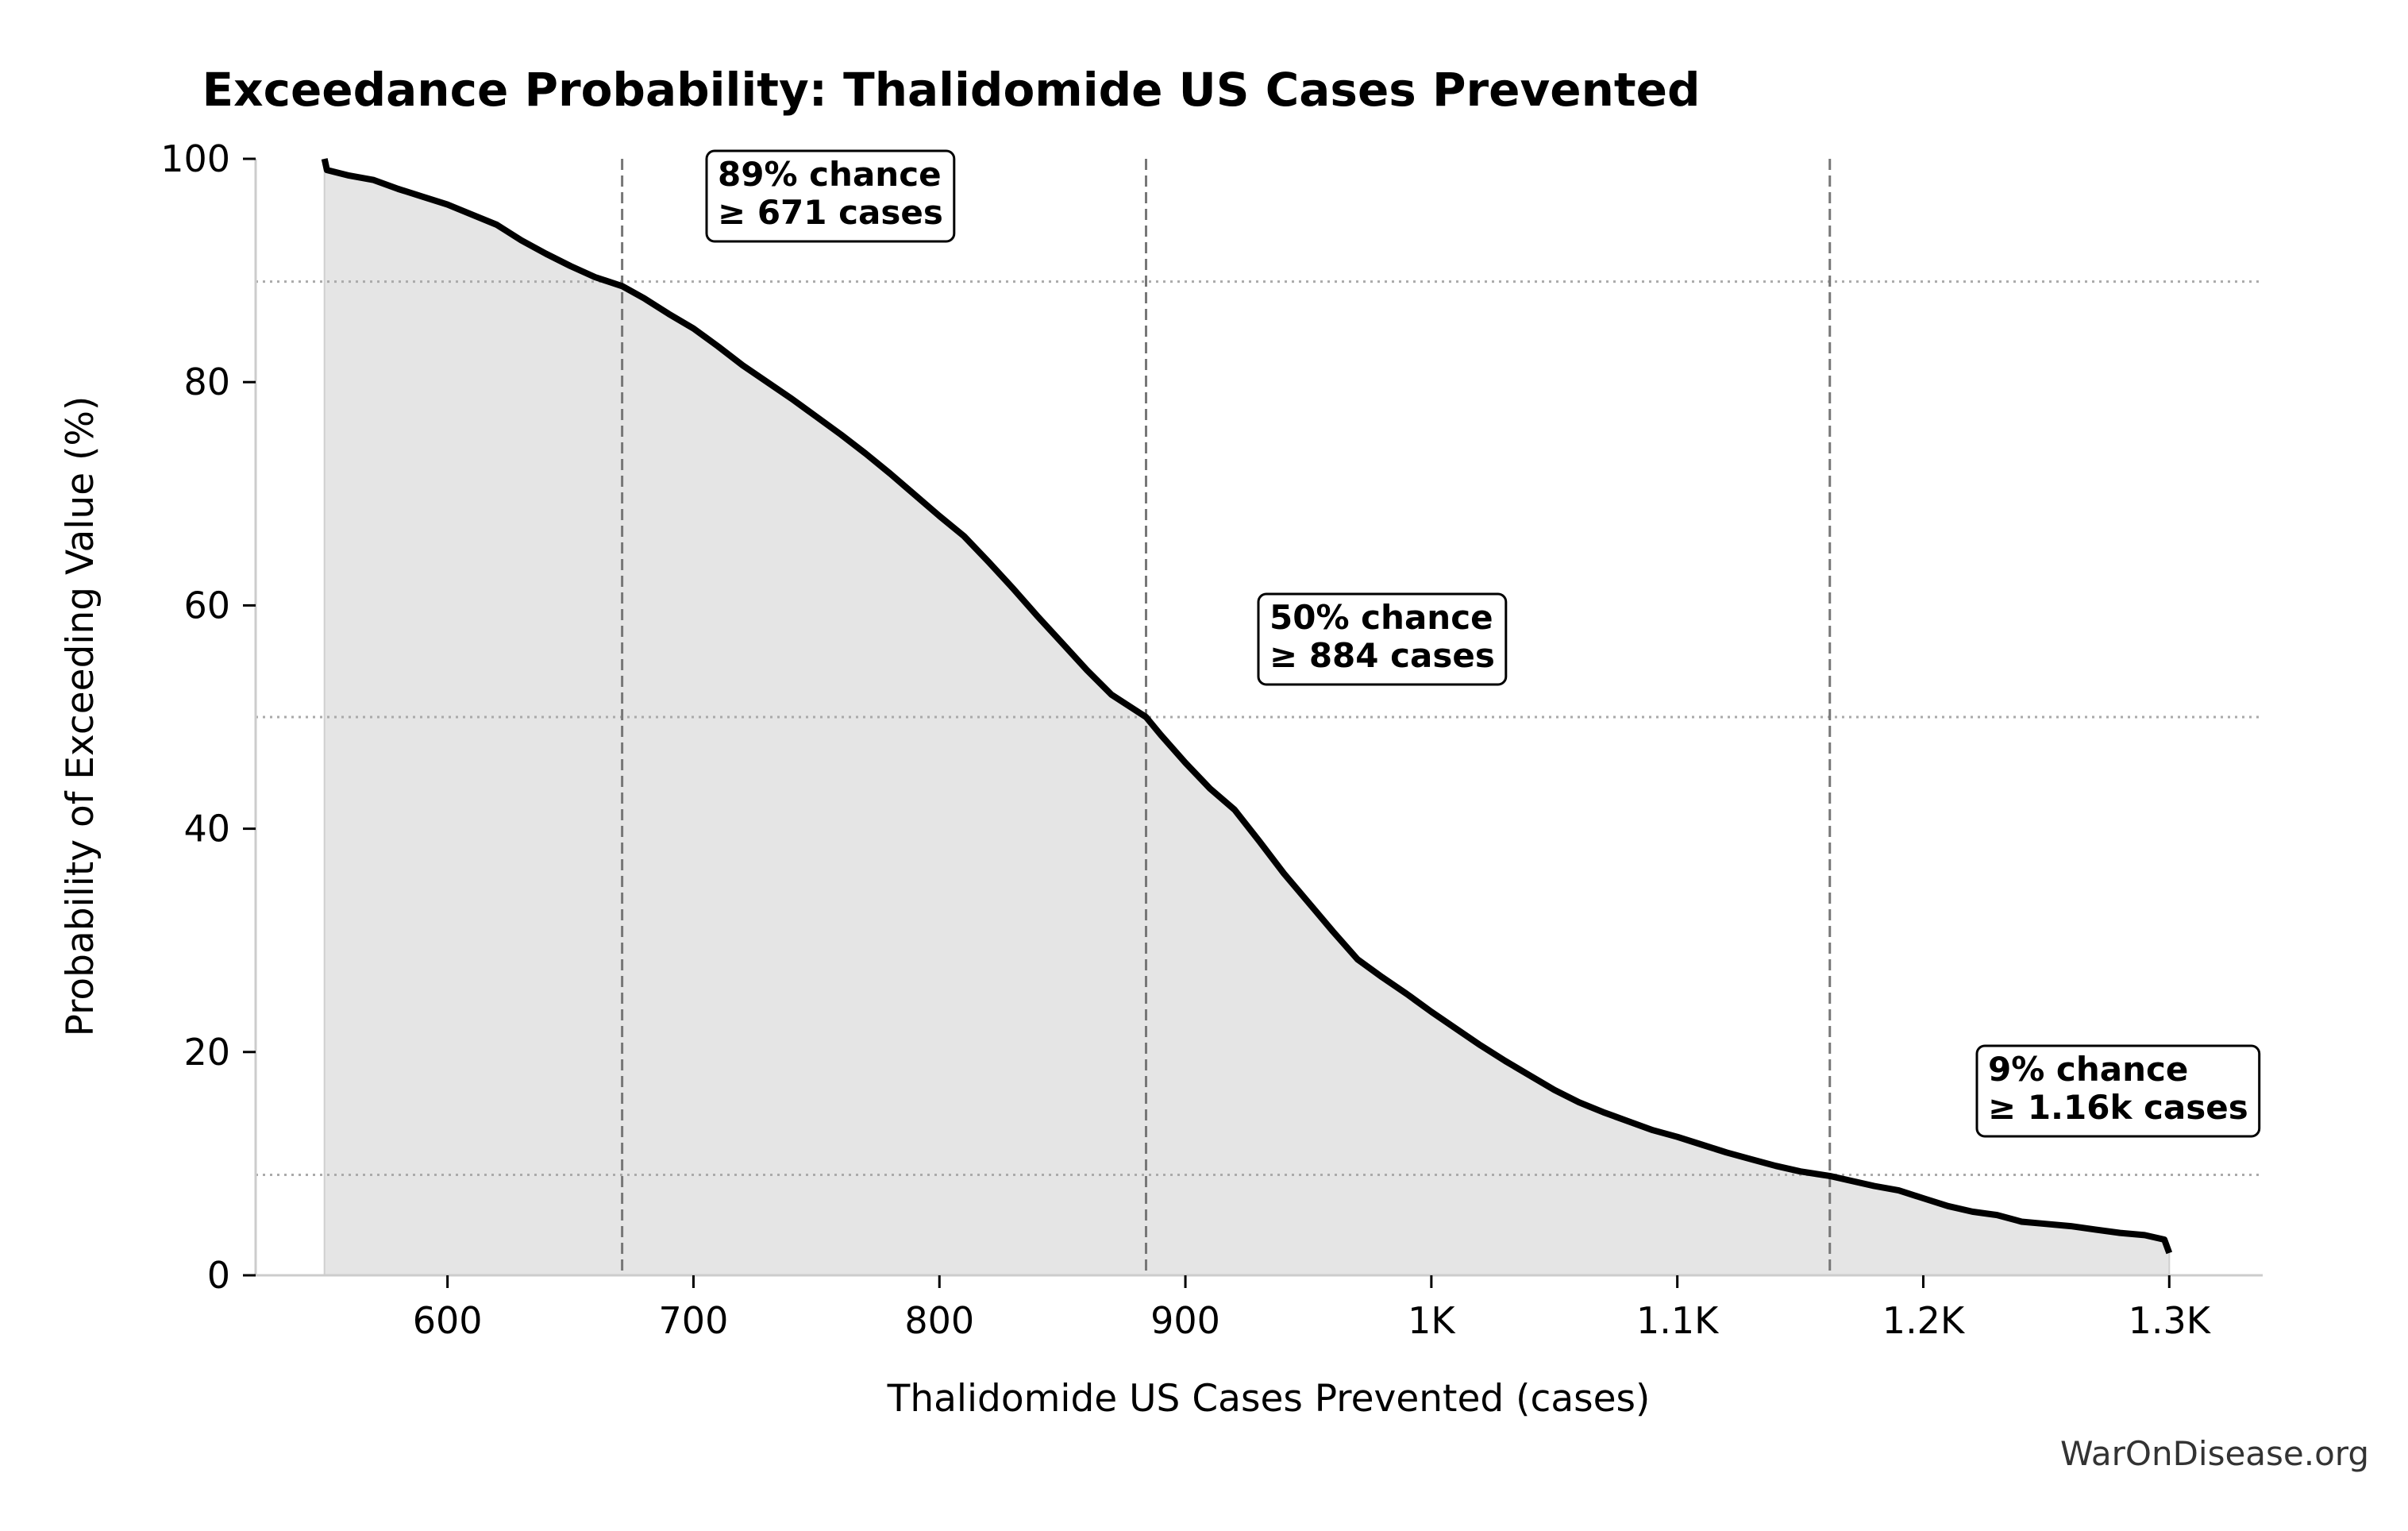  I want to click on annotation-box: 50% chance≥ 884 cases, so click(1382, 639).